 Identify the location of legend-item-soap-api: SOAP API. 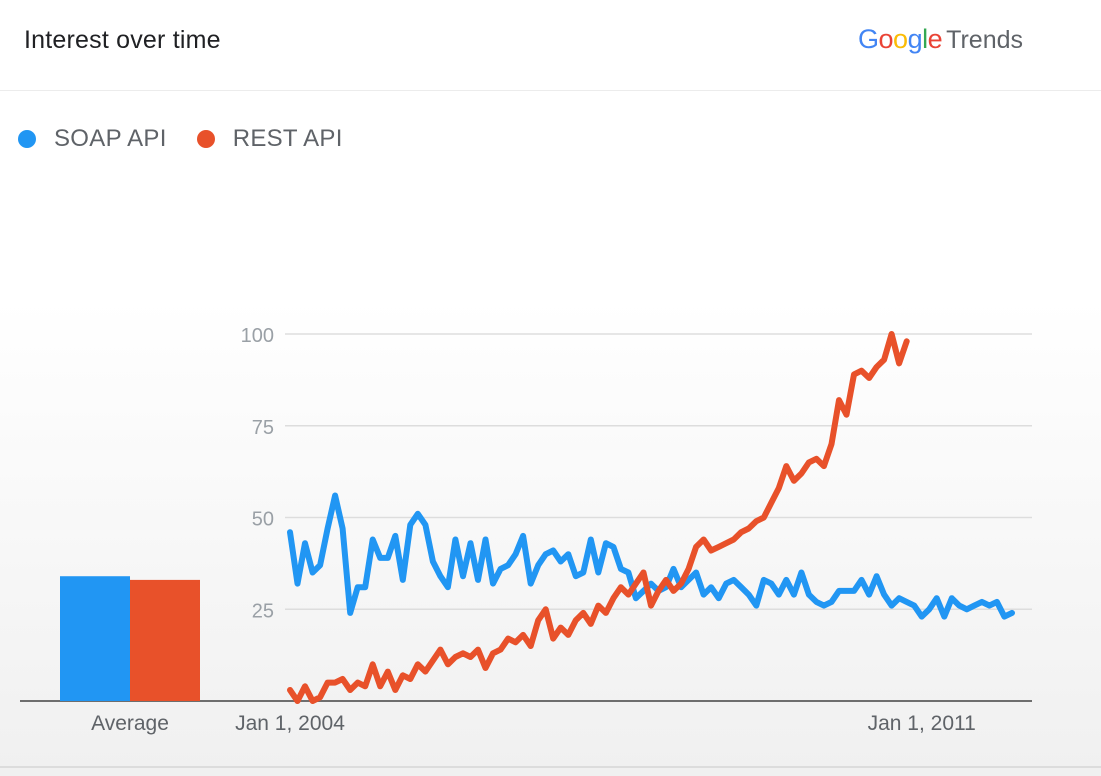
(92, 139).